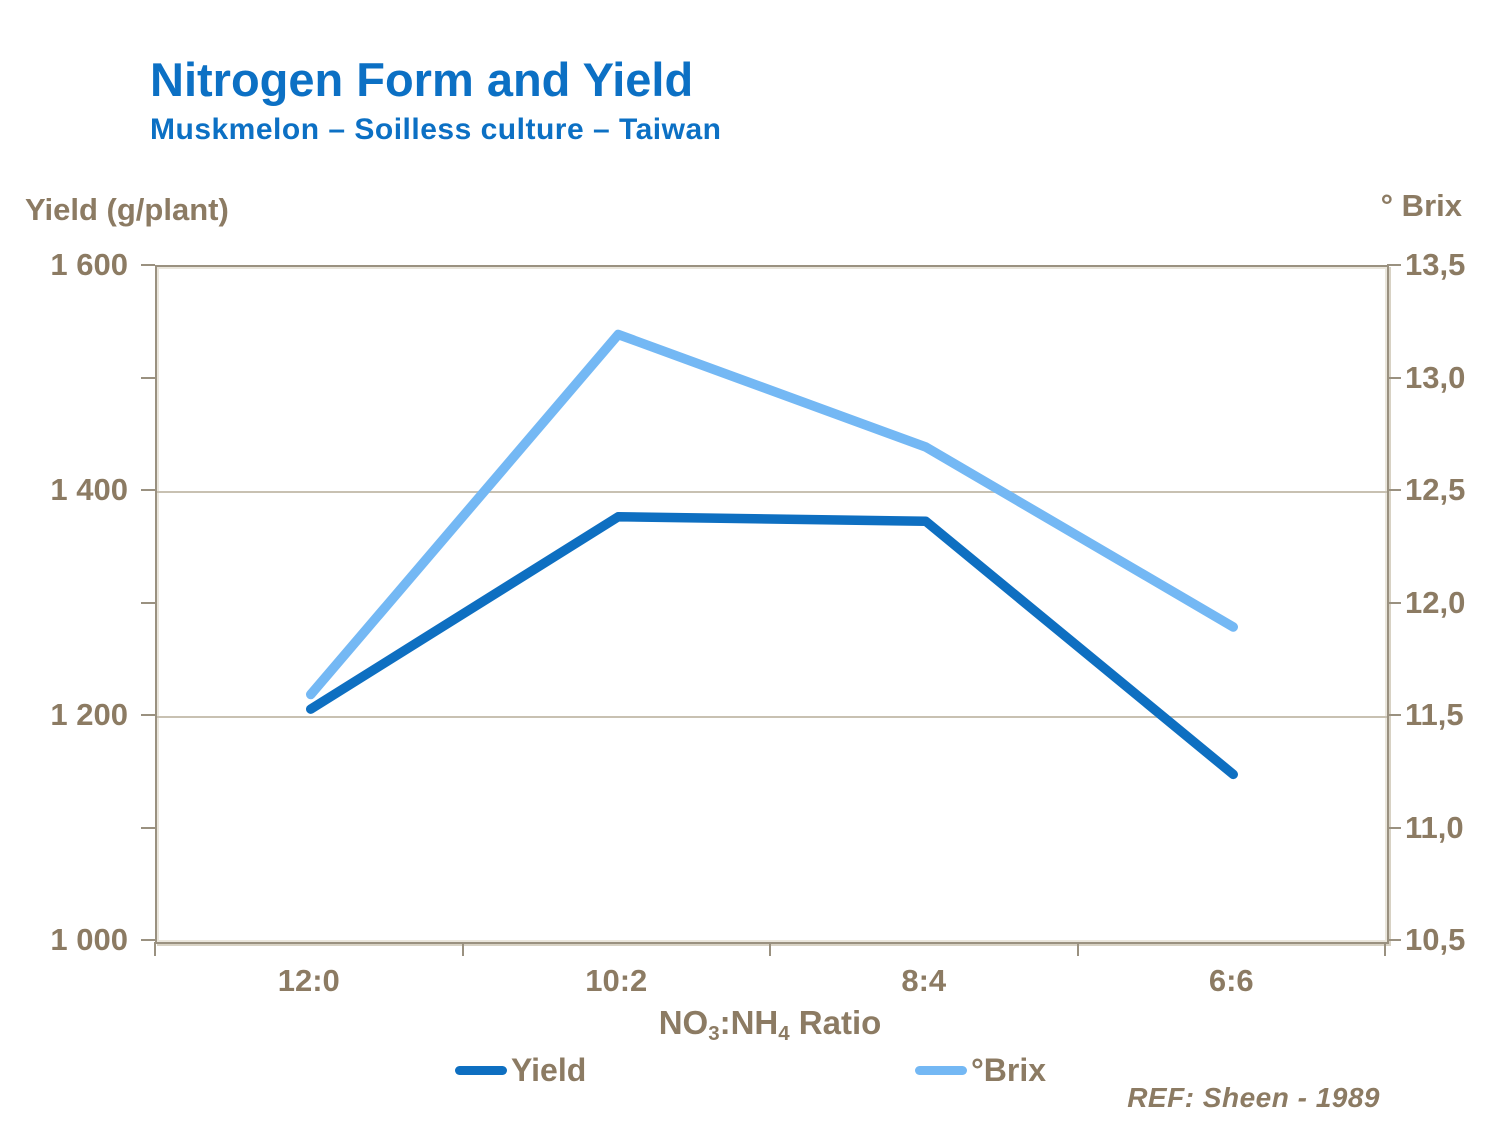  What do you see at coordinates (714, 1034) in the screenshot?
I see `x-axis-title-subscript: 3` at bounding box center [714, 1034].